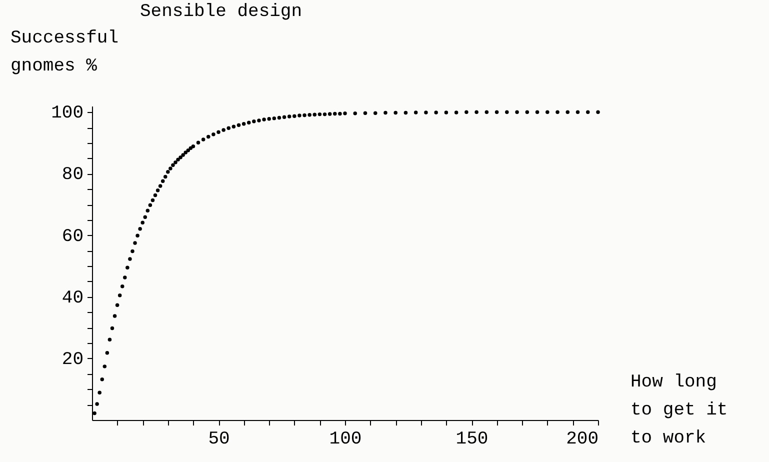 Image resolution: width=769 pixels, height=462 pixels. I want to click on y-tick-label: 20, so click(73, 360).